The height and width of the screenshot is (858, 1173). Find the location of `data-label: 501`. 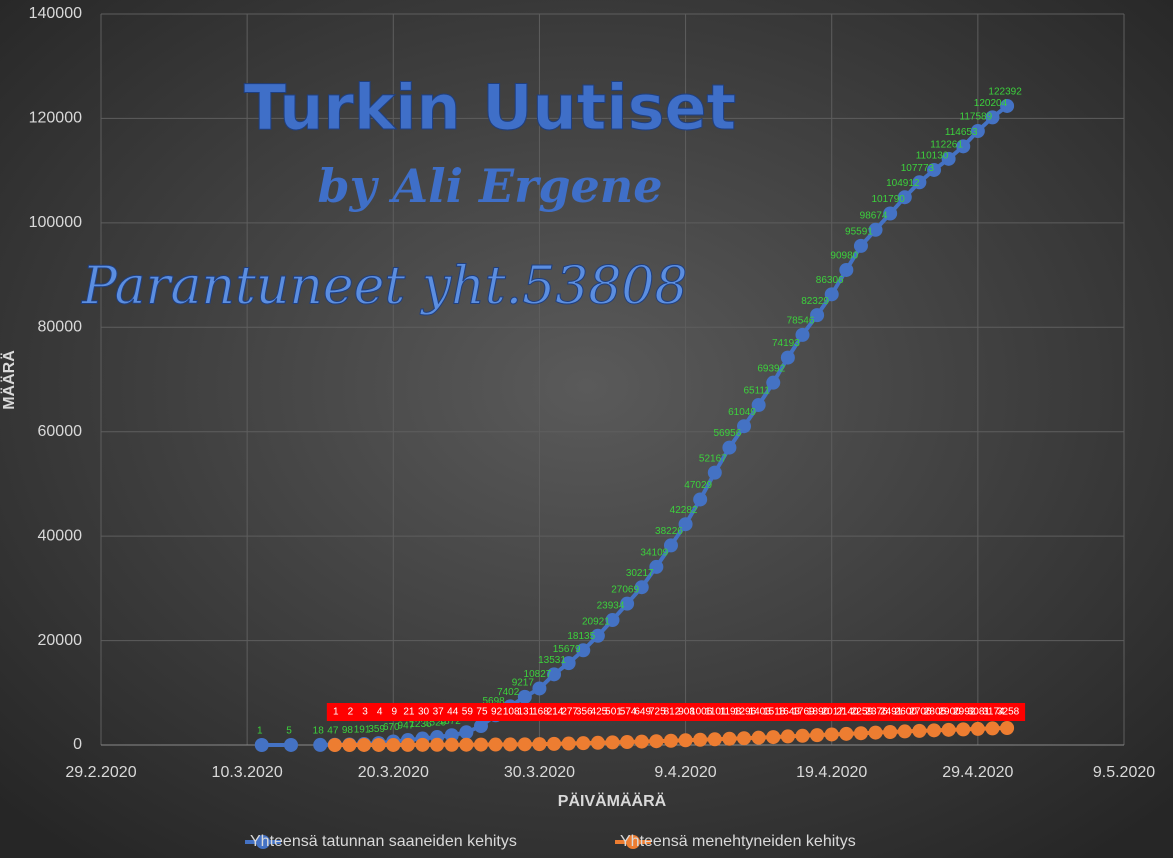

data-label: 501 is located at coordinates (613, 712).